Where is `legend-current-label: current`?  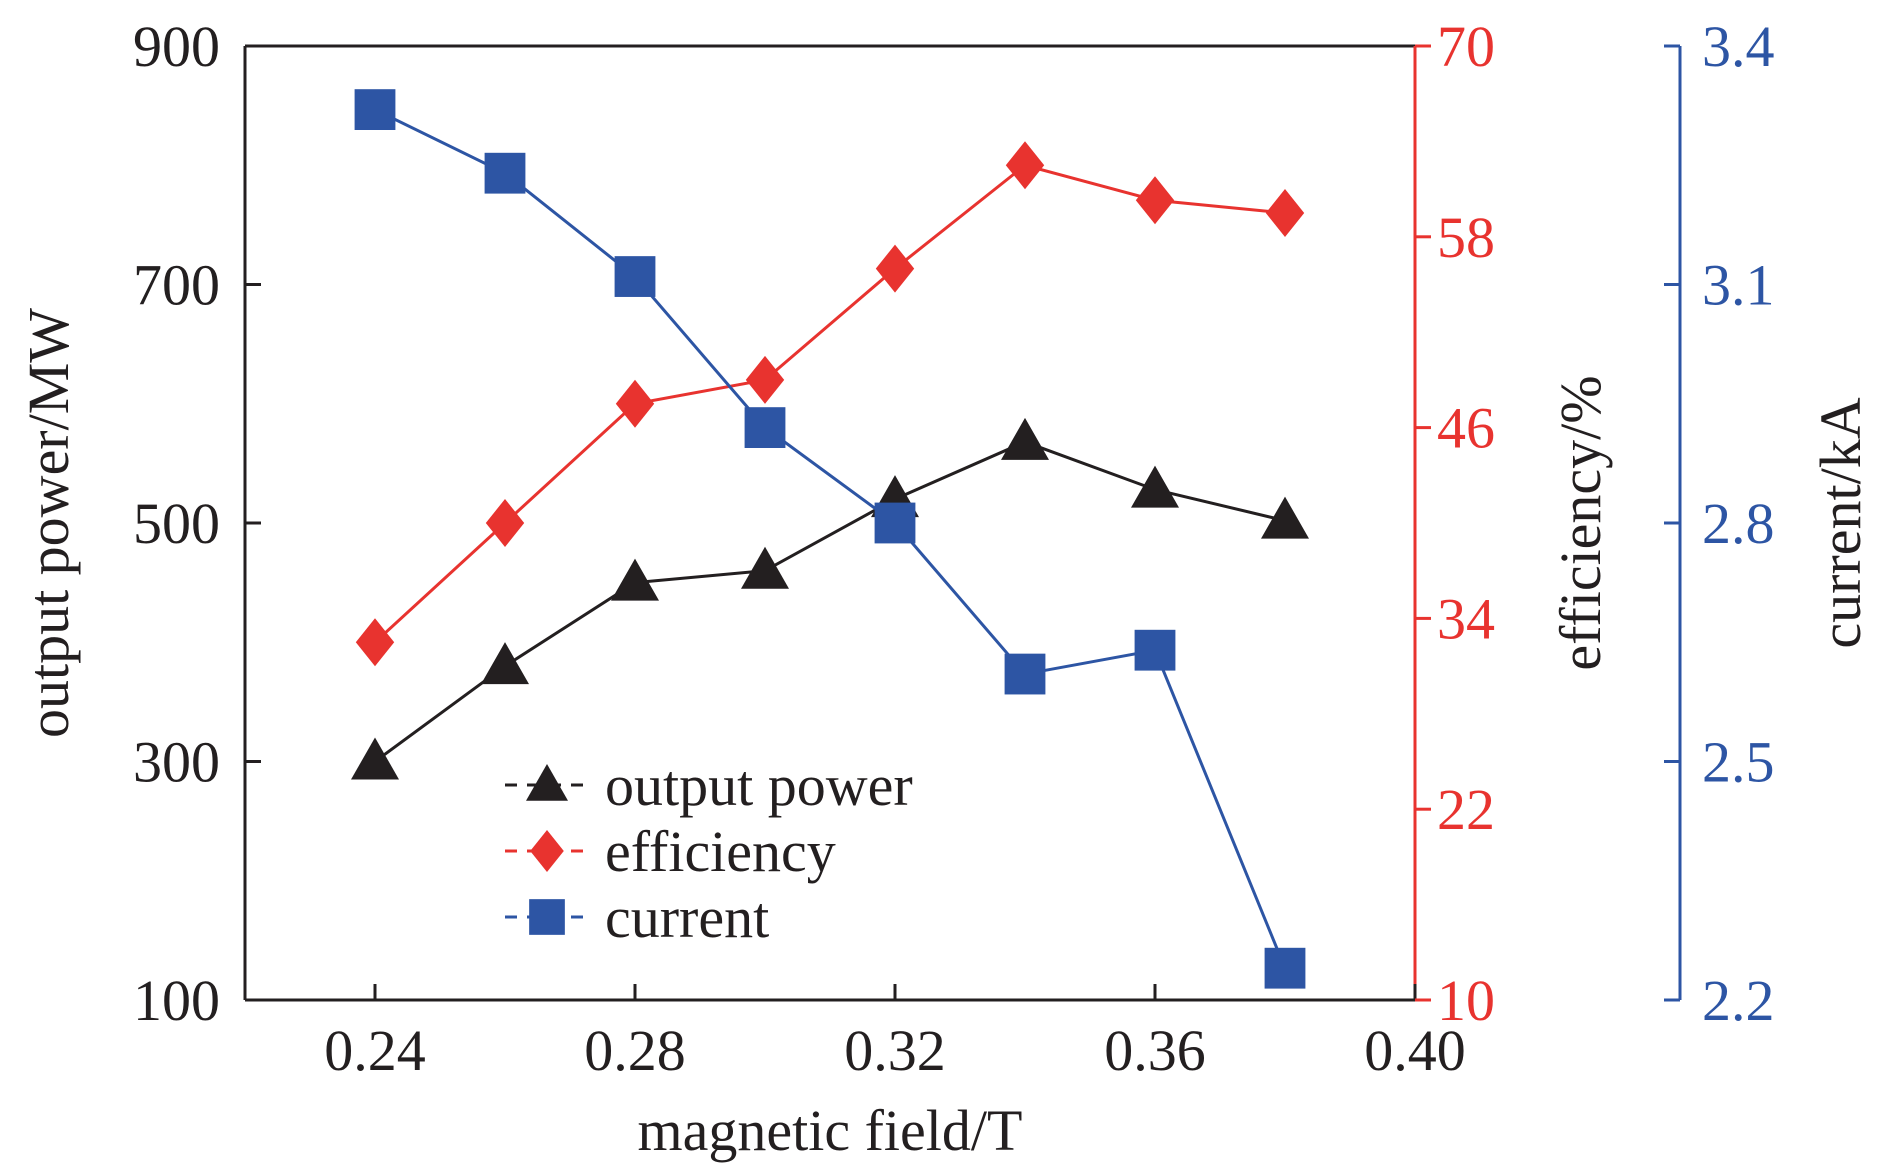 legend-current-label: current is located at coordinates (687, 917).